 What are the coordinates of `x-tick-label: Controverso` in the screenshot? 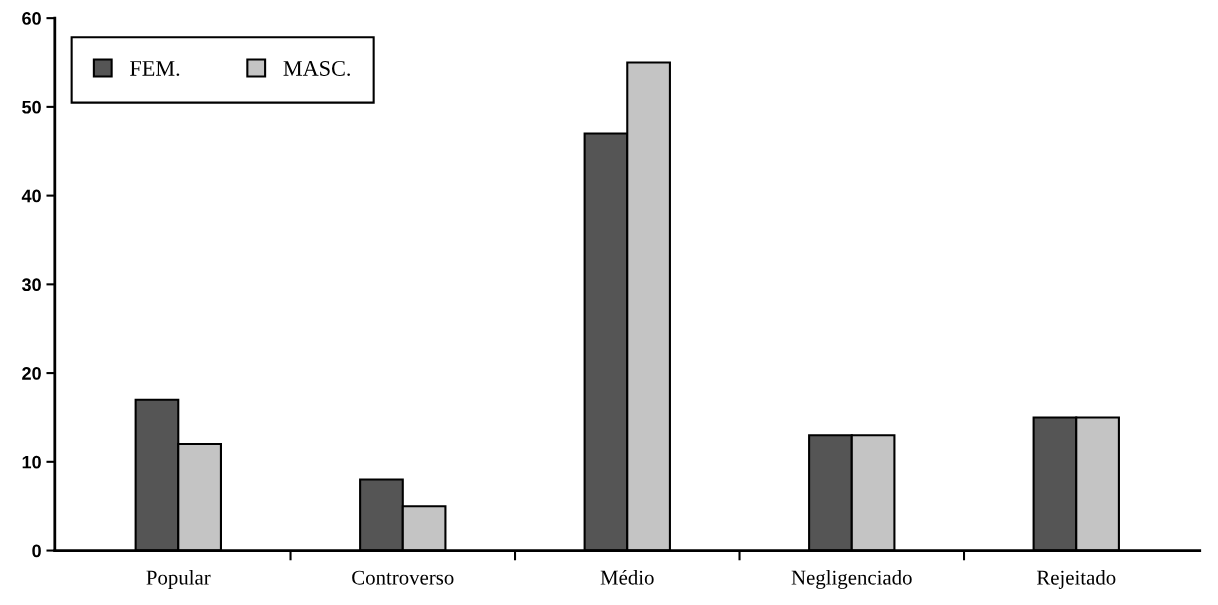 It's located at (403, 577).